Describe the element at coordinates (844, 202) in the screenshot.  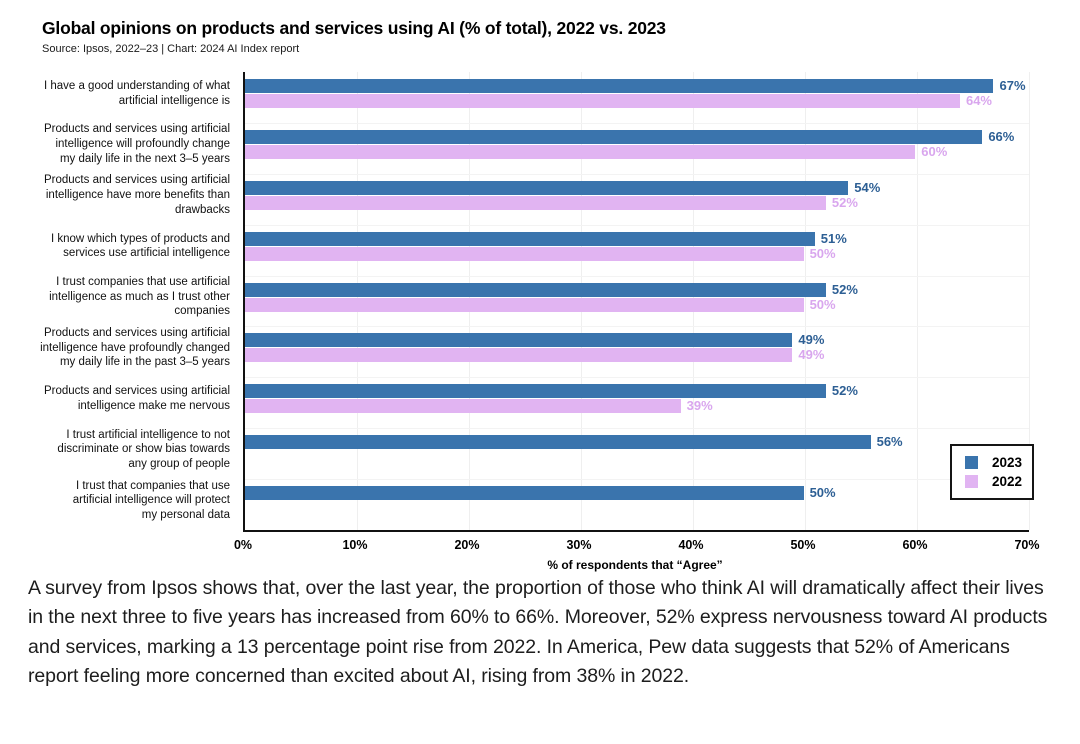
I see `value-label-2022: 52%` at that location.